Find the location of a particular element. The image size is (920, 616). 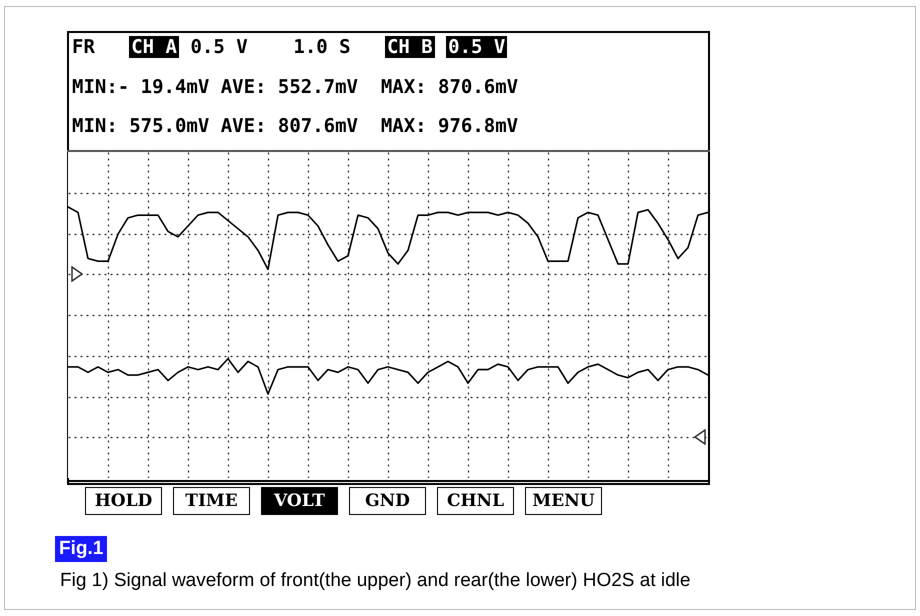

text: CH A is located at coordinates (154, 47).